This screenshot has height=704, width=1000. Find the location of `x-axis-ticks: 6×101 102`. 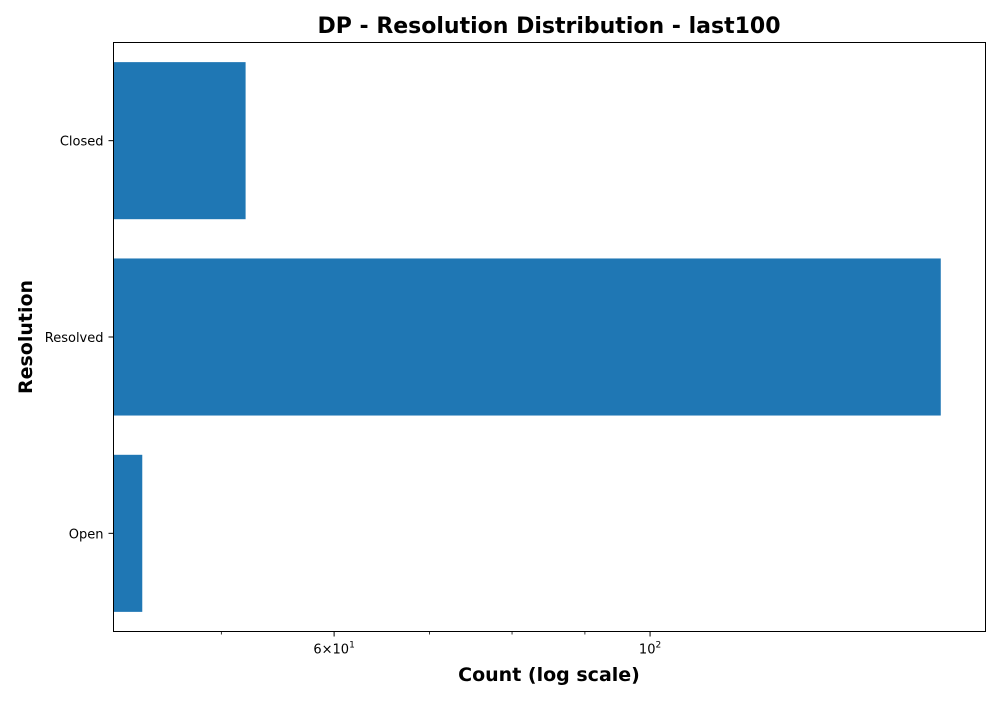

x-axis-ticks: 6×101 102 is located at coordinates (440, 644).